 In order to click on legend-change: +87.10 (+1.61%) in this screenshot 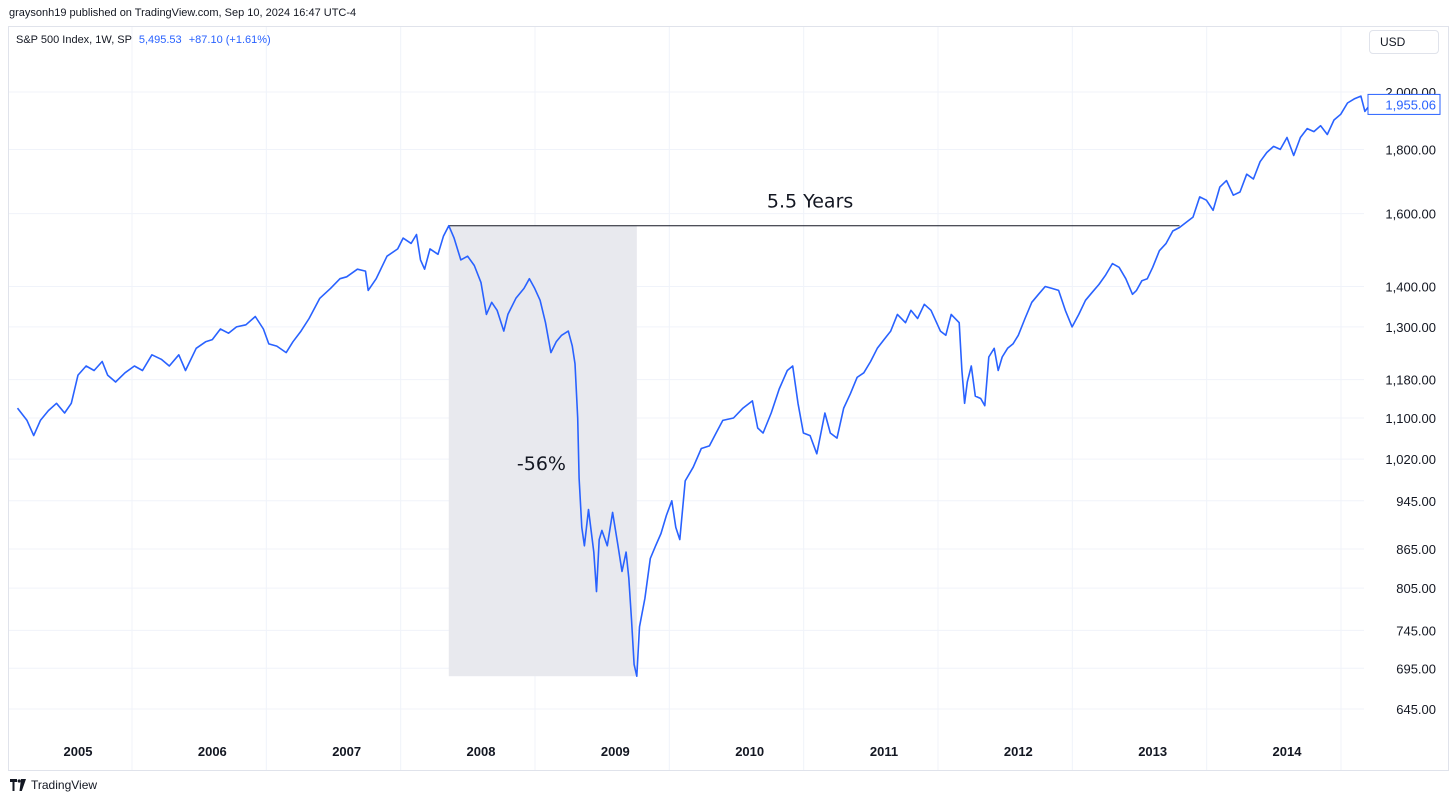, I will do `click(229, 40)`.